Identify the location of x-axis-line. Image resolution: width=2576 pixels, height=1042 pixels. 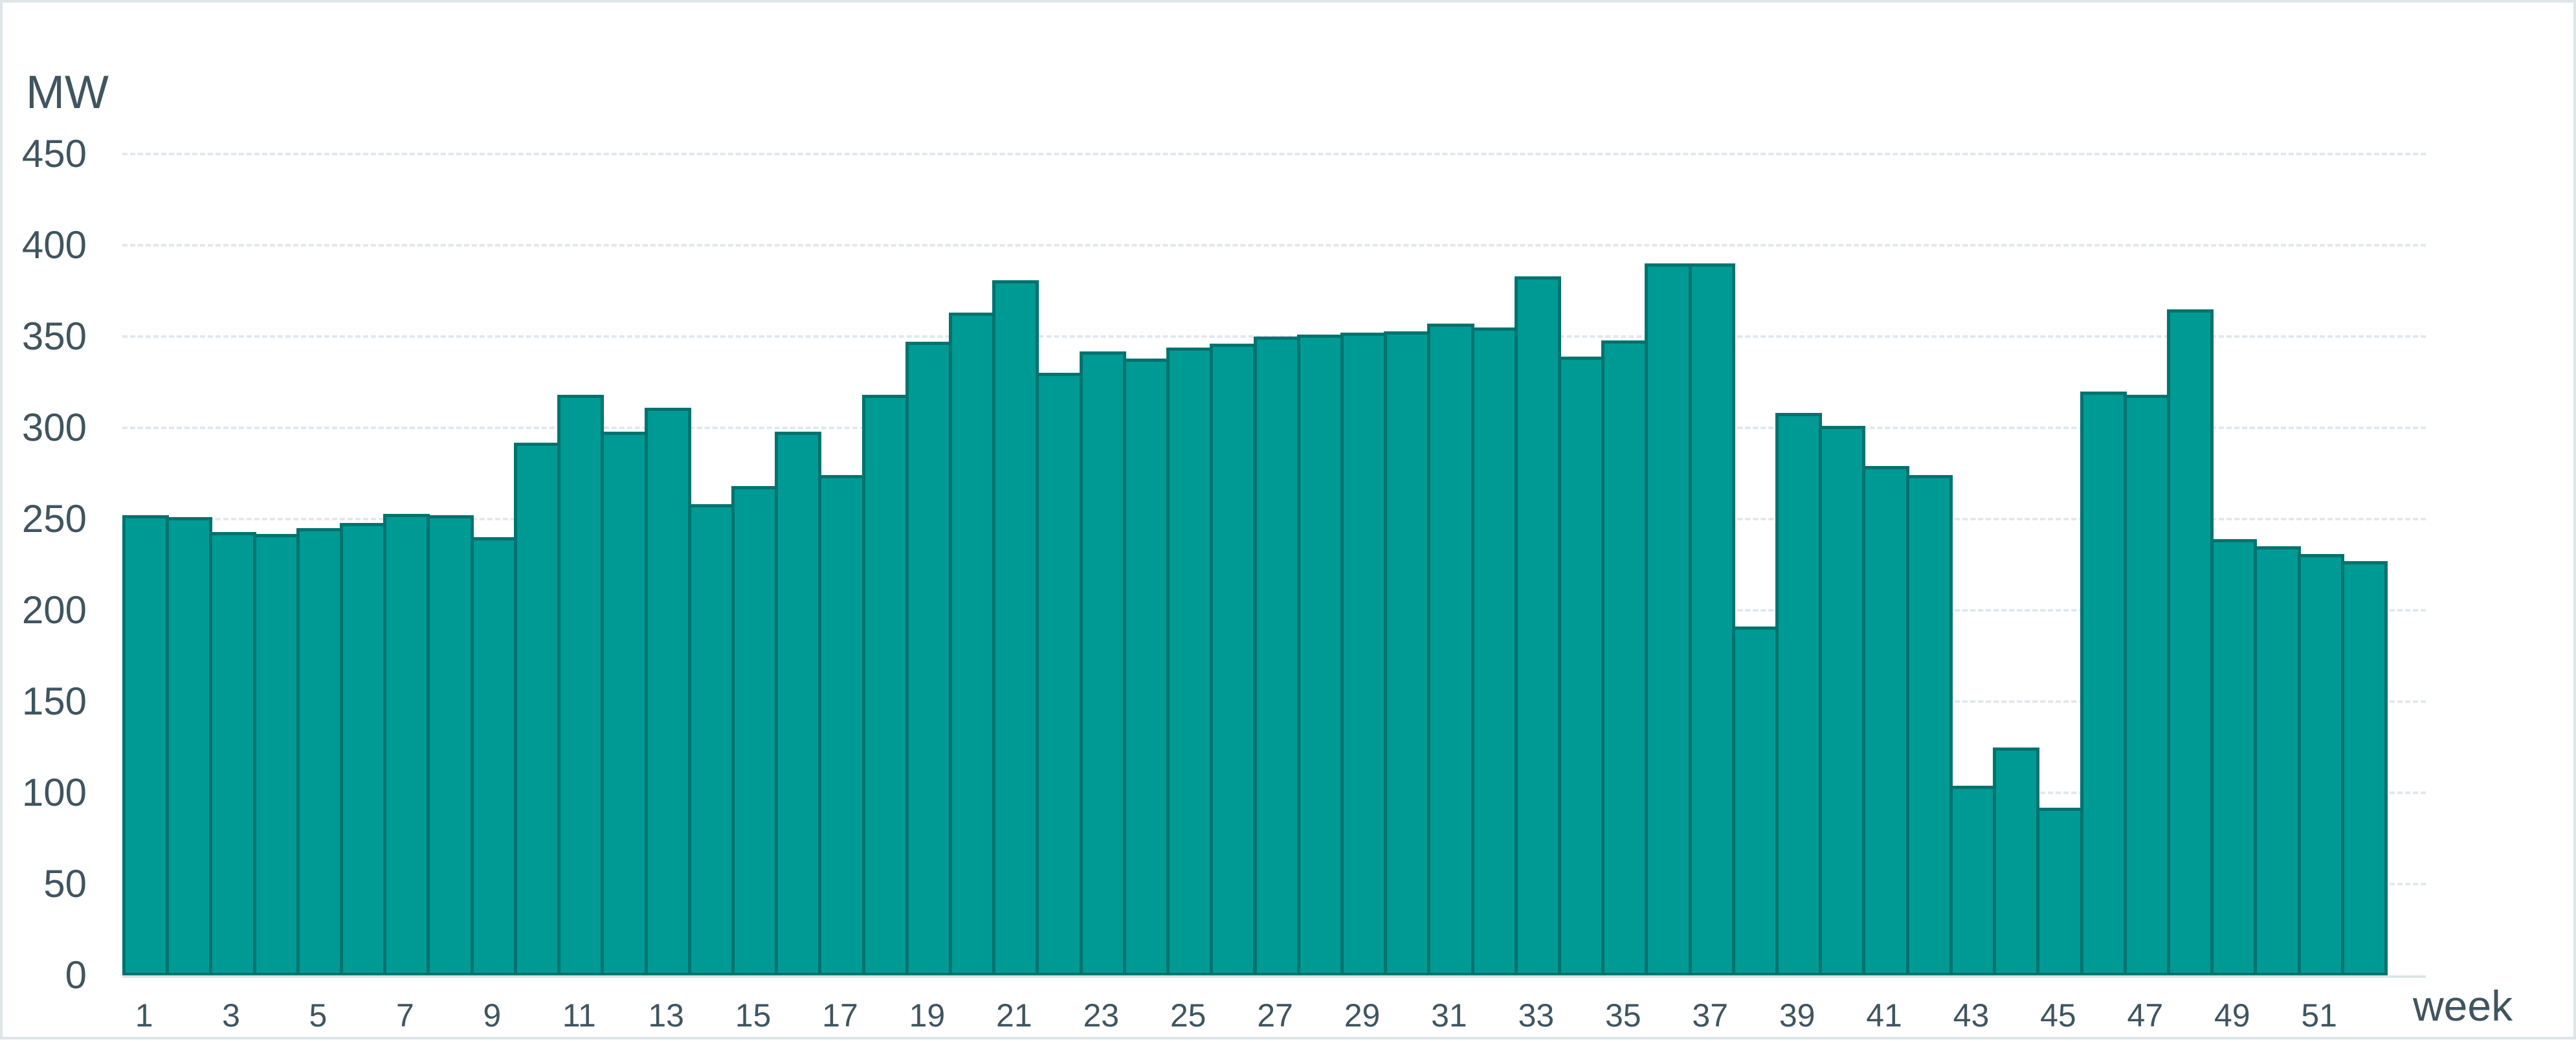
(1274, 977).